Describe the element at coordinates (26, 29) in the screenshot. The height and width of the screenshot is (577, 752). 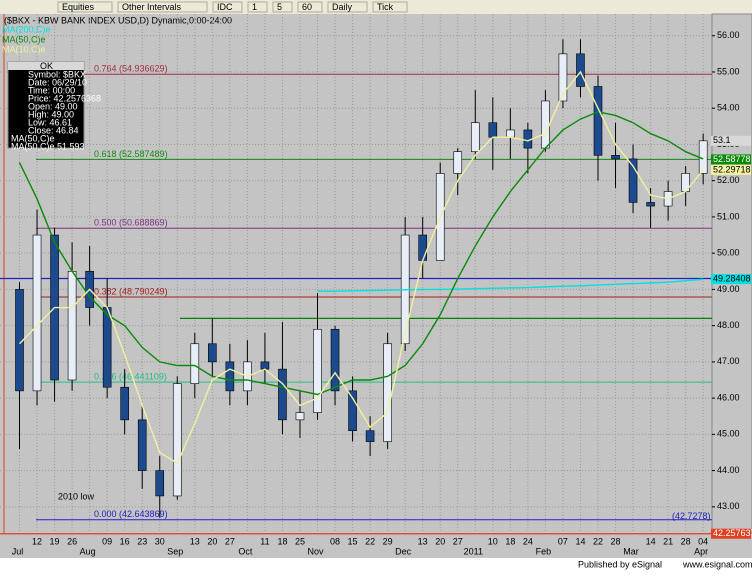
I see `legend-entry: MA(200,C)e` at that location.